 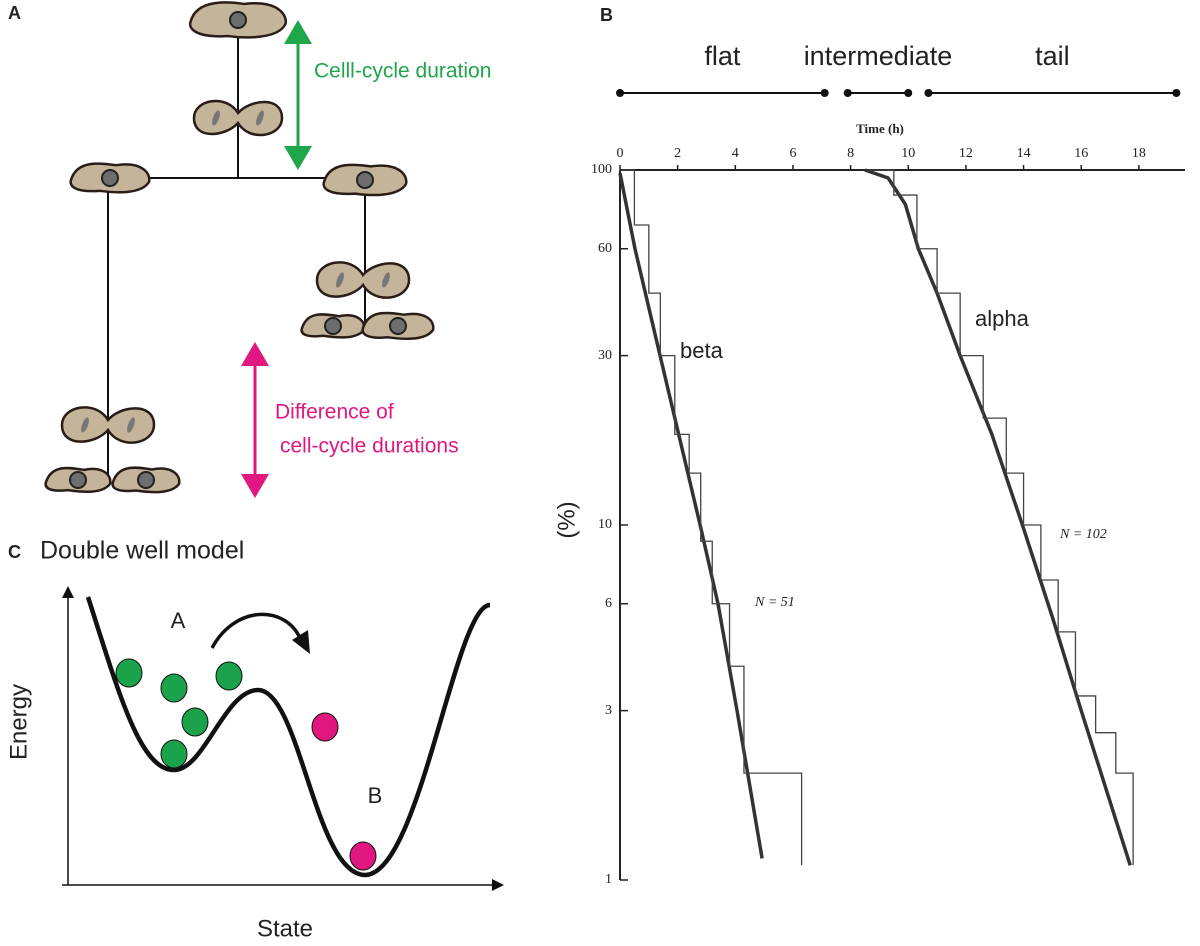 I want to click on y-tick-label: 60, so click(x=605, y=248).